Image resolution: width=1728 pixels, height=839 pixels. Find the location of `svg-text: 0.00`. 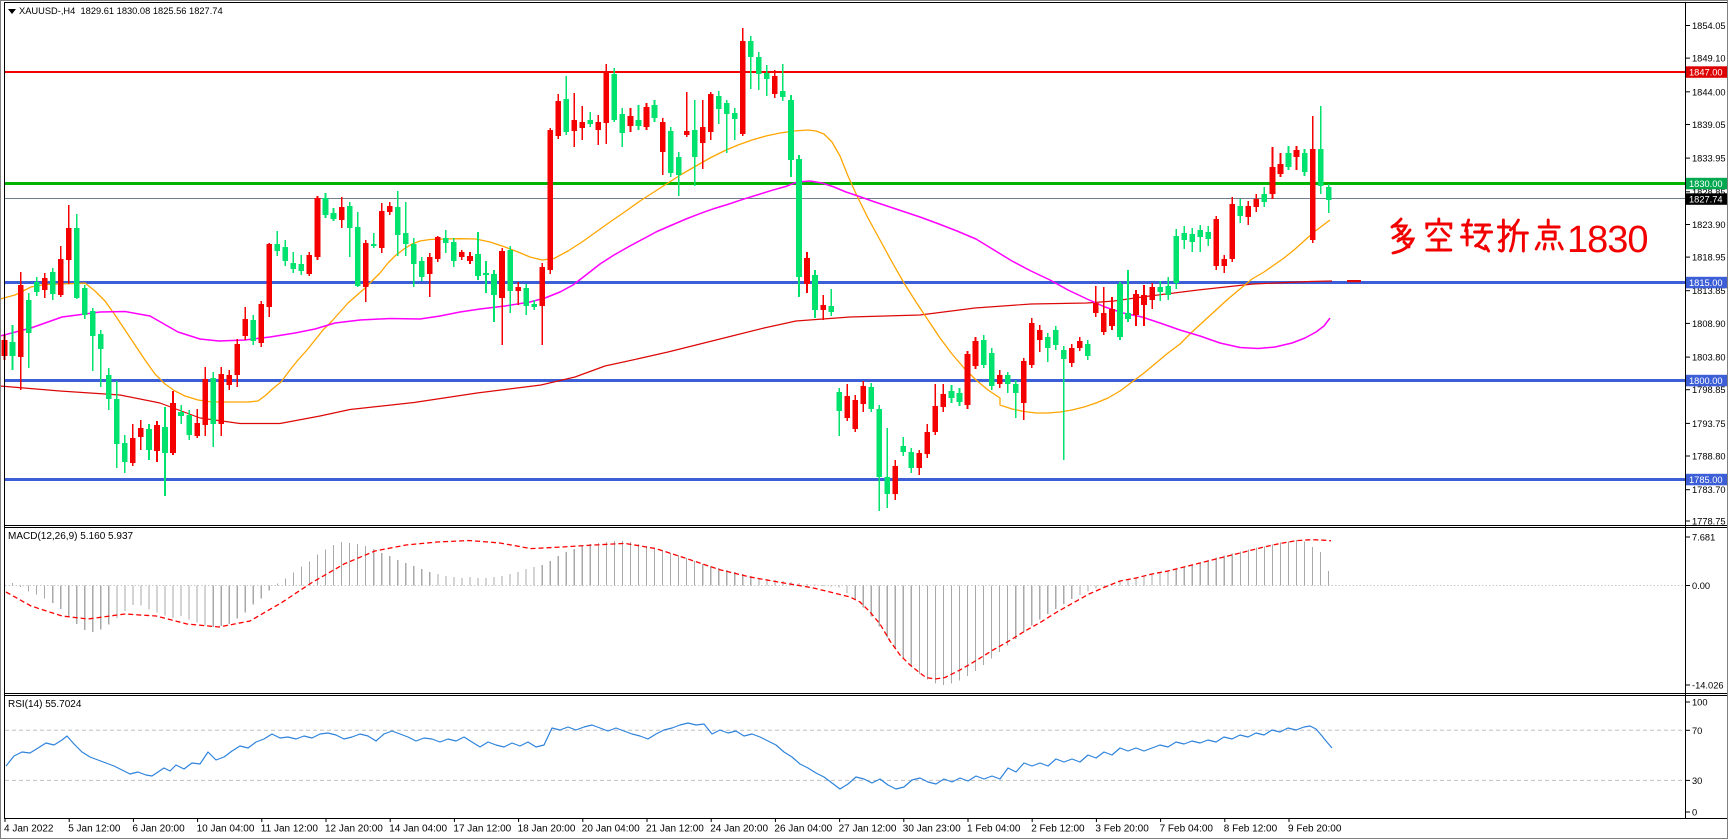

svg-text: 0.00 is located at coordinates (1701, 586).